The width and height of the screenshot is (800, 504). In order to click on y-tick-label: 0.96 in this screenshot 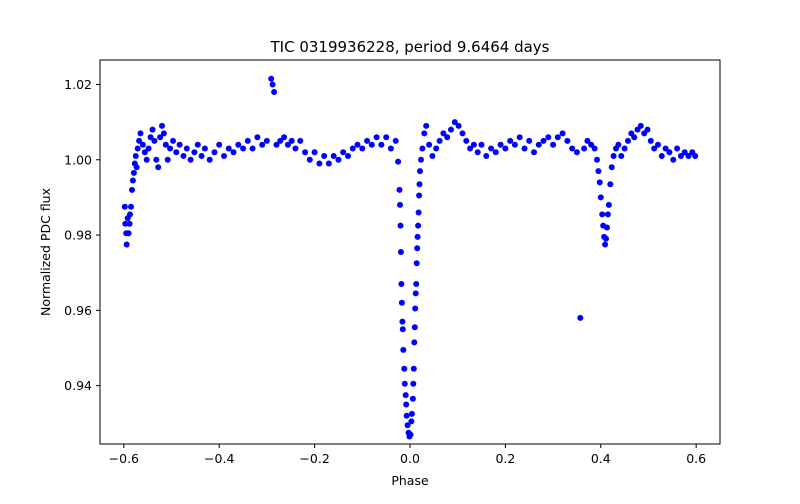, I will do `click(78, 310)`.